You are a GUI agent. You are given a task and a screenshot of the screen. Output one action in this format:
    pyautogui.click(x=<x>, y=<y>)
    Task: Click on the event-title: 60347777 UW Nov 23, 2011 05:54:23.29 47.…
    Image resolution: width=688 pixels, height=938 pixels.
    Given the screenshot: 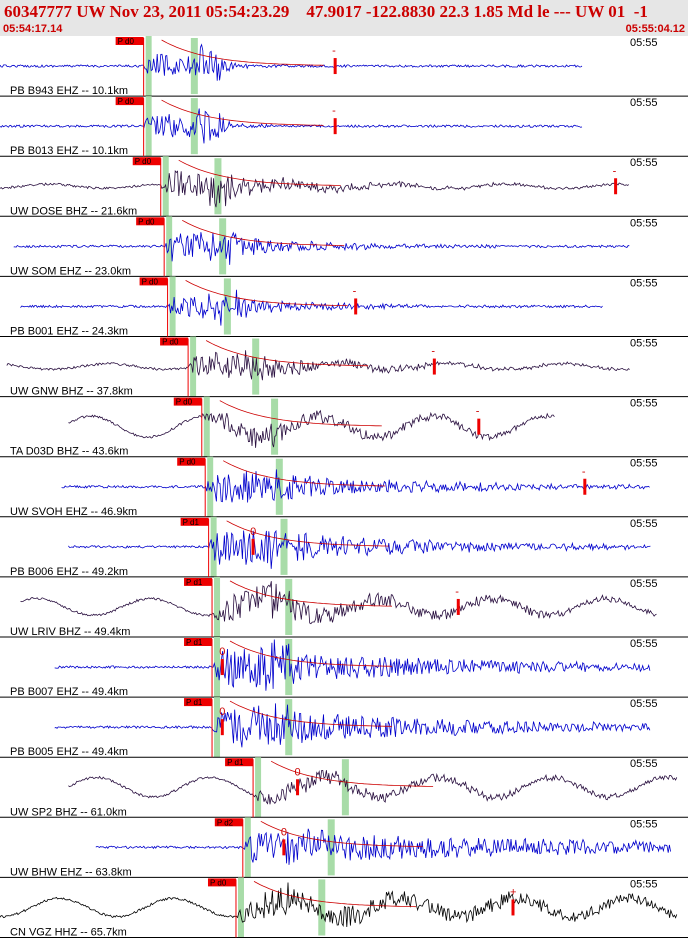 What is the action you would take?
    pyautogui.click(x=326, y=11)
    